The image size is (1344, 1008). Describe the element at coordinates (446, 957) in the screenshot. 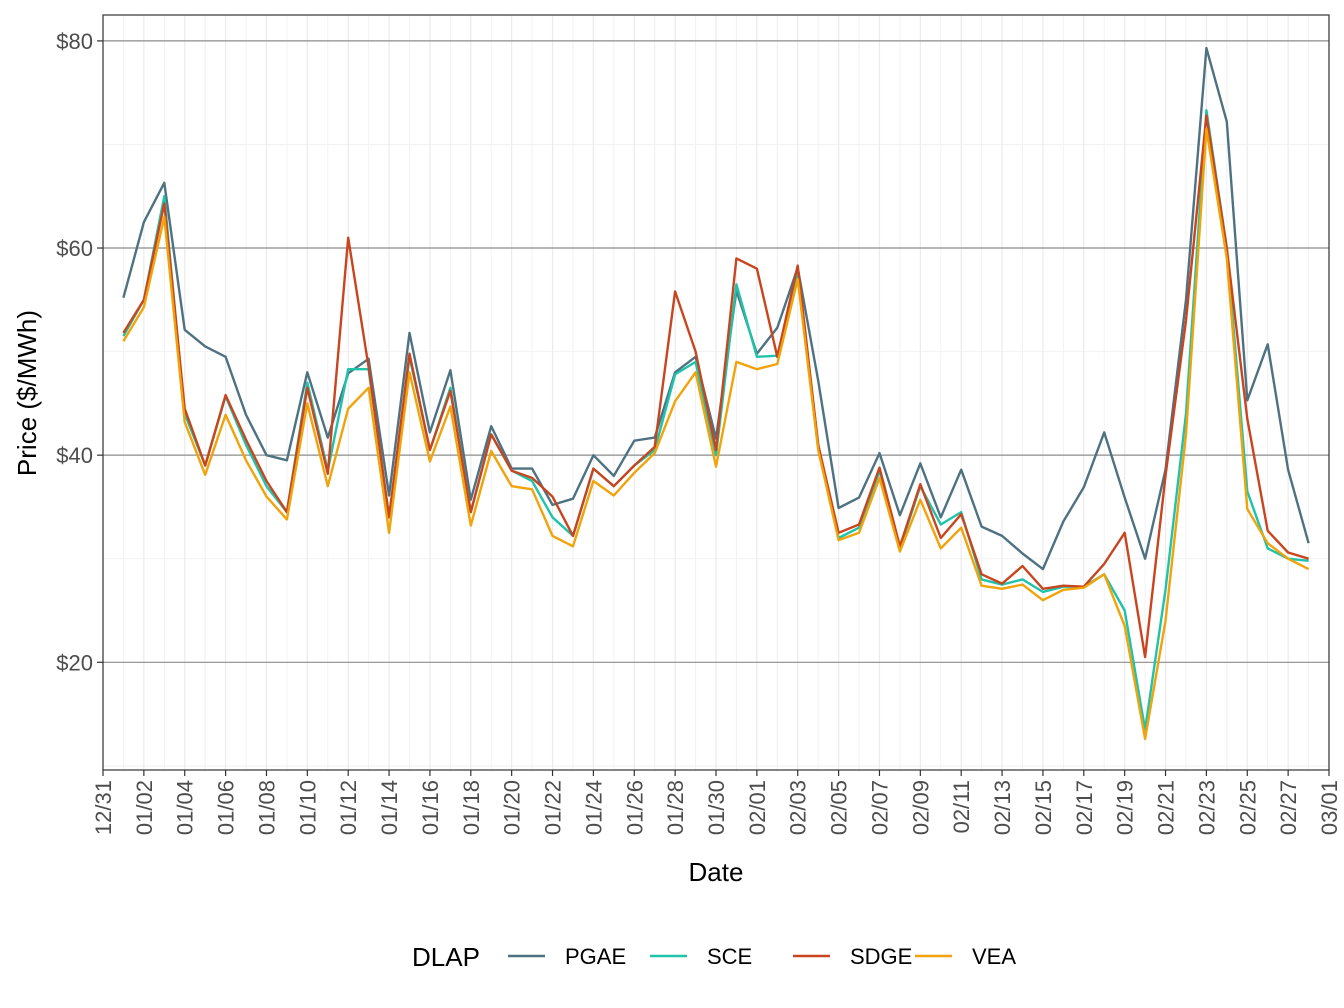

I see `legend-title: DLAP` at that location.